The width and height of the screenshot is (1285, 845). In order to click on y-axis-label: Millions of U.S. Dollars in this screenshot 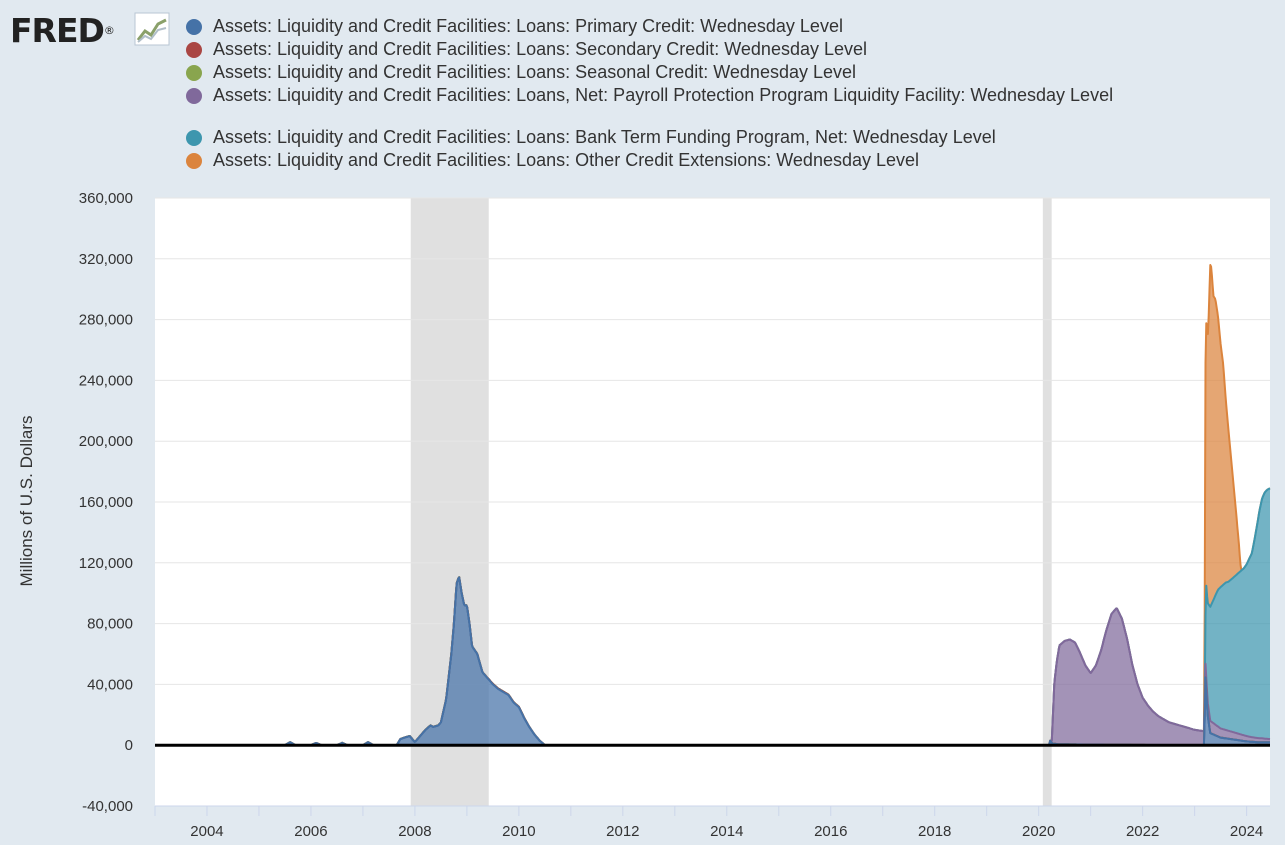, I will do `click(26, 501)`.